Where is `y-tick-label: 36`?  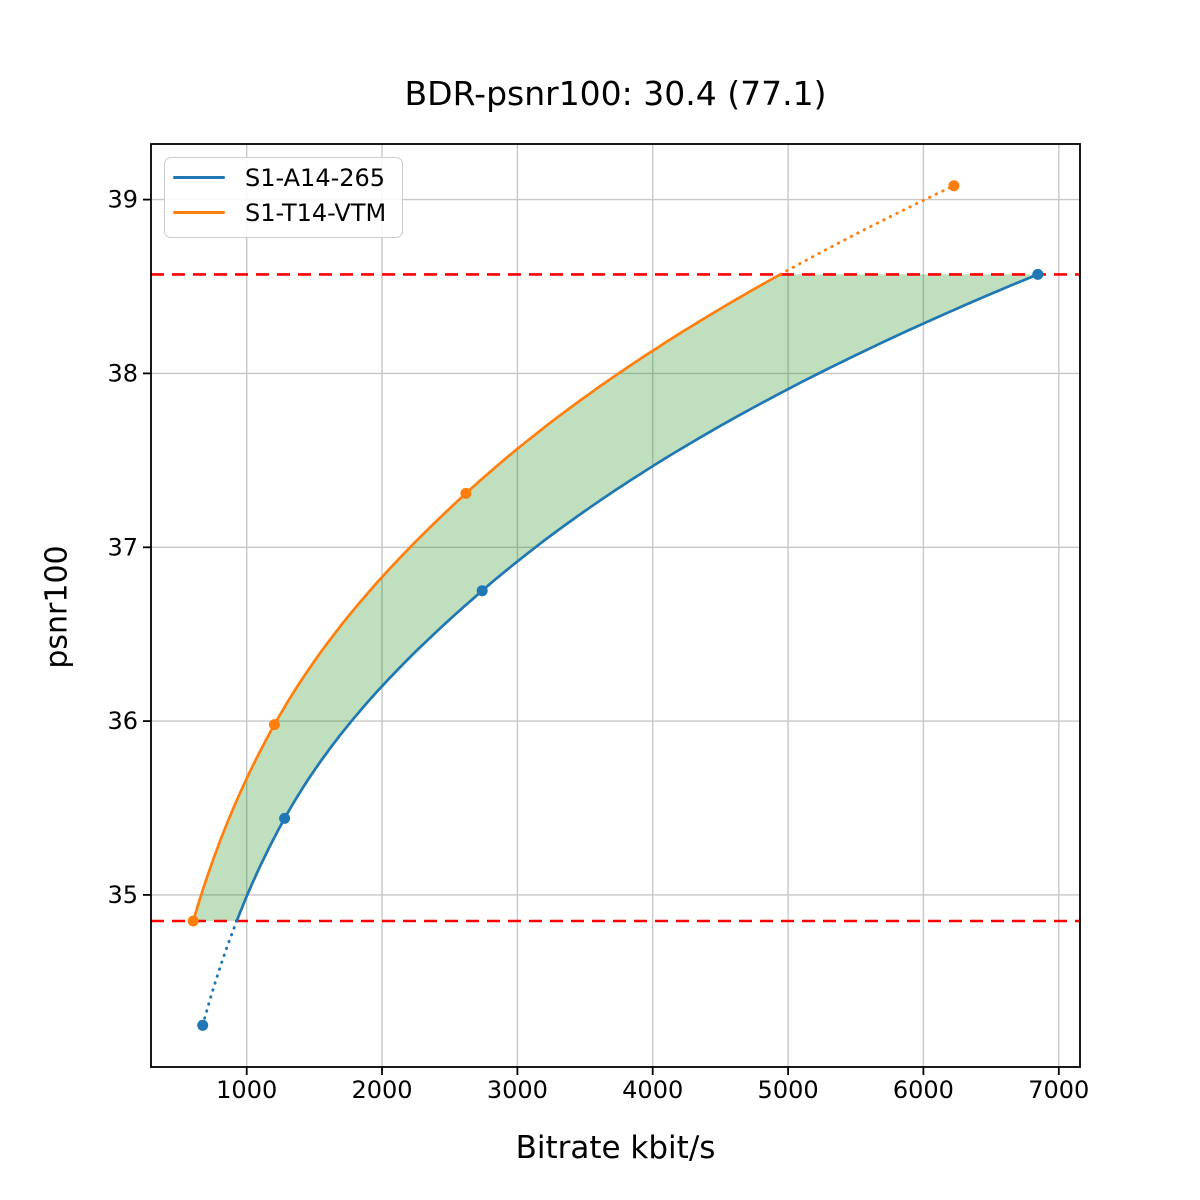
y-tick-label: 36 is located at coordinates (122, 721).